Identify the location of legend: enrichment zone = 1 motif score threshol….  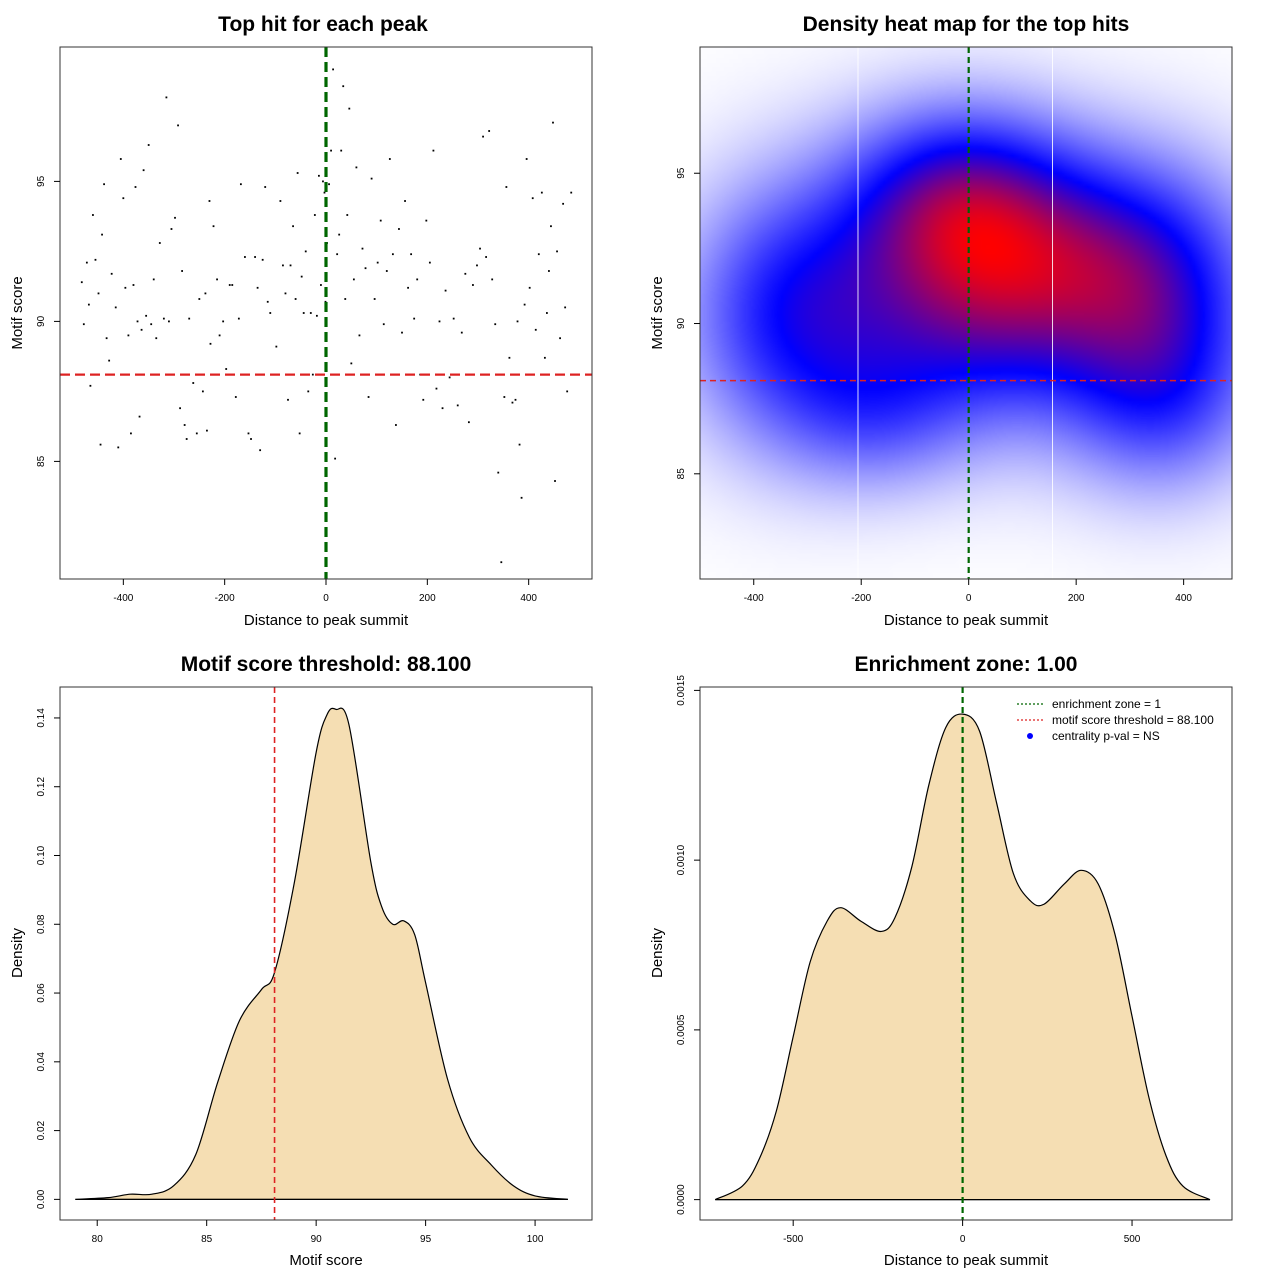
(1115, 720).